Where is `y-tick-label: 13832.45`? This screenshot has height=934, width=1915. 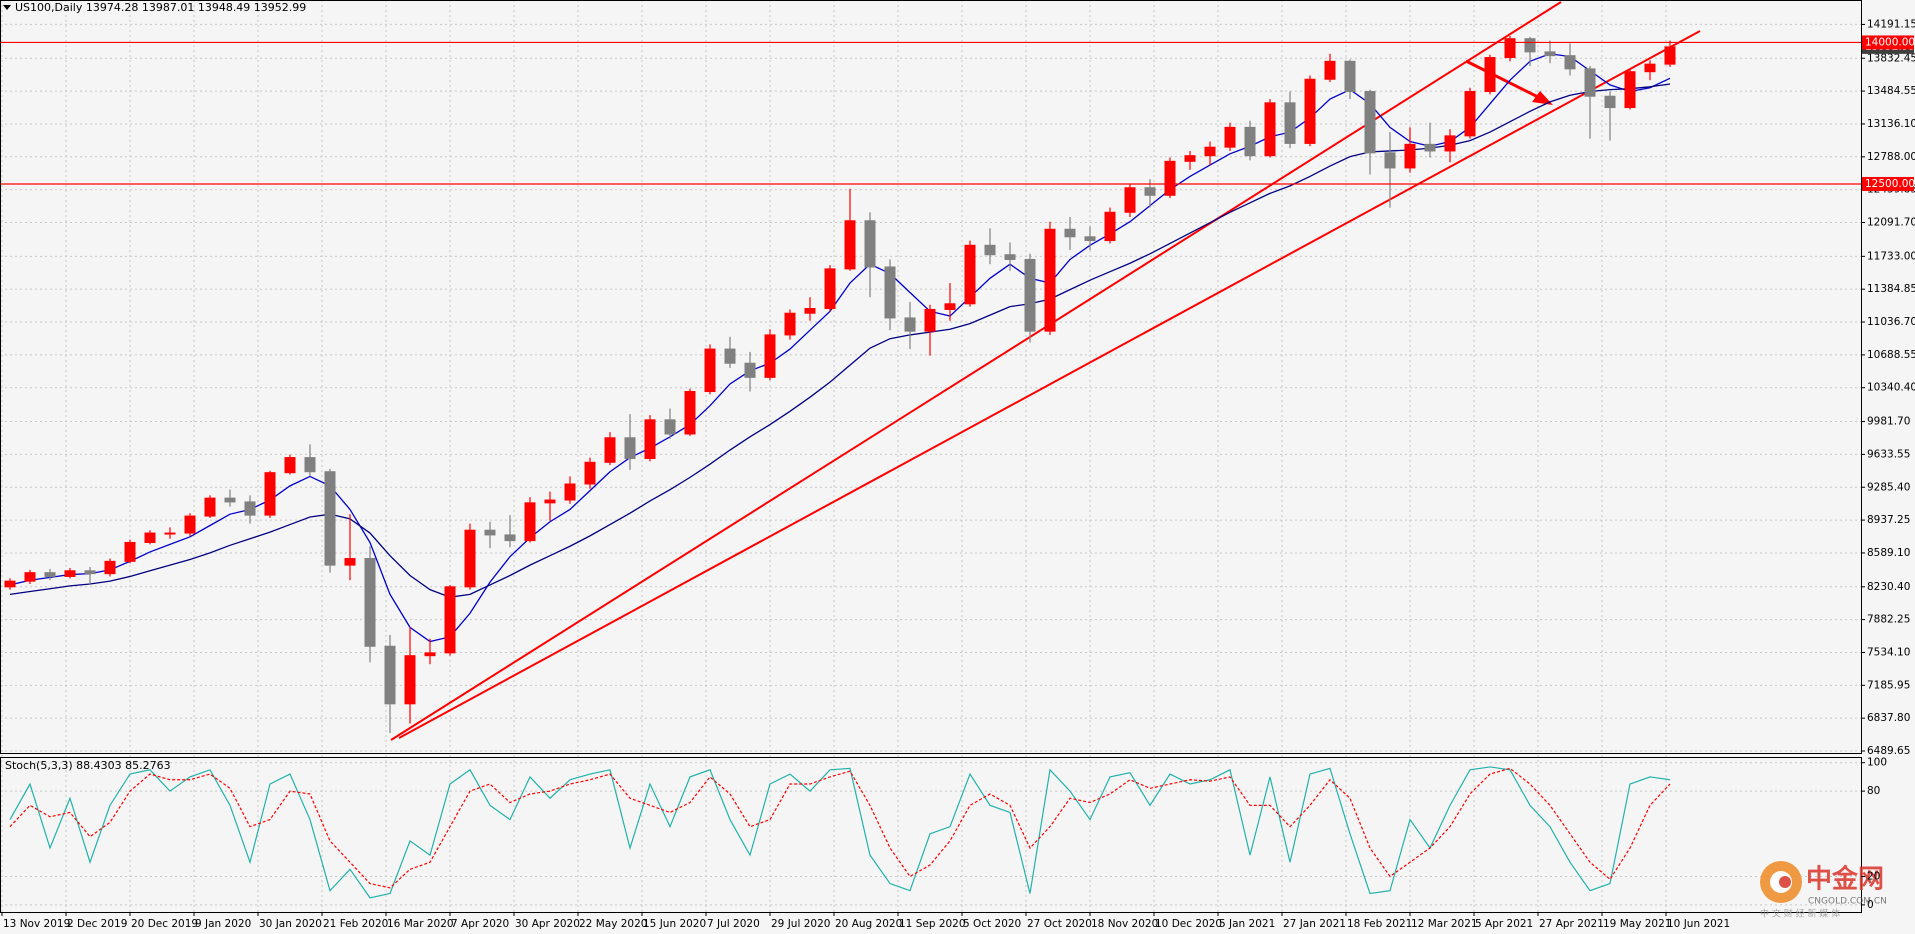
y-tick-label: 13832.45 is located at coordinates (1891, 58).